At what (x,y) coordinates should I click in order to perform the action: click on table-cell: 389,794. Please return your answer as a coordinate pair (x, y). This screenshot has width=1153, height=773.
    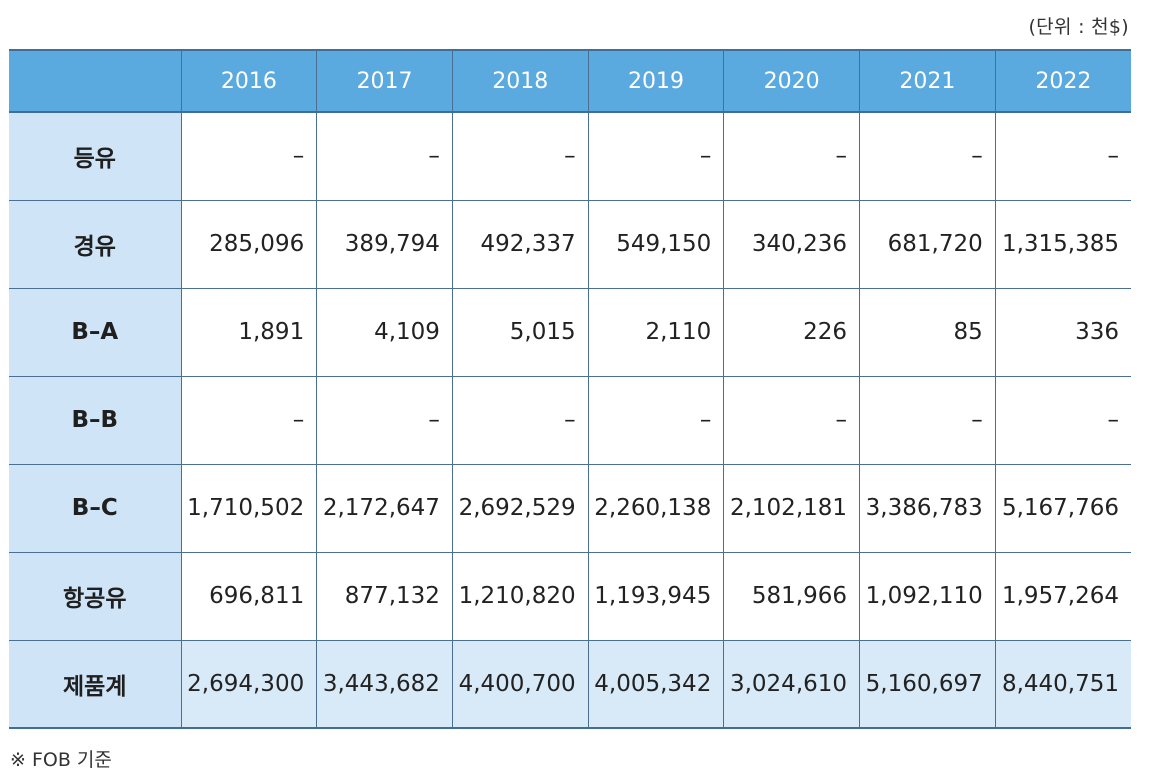
    Looking at the image, I should click on (384, 244).